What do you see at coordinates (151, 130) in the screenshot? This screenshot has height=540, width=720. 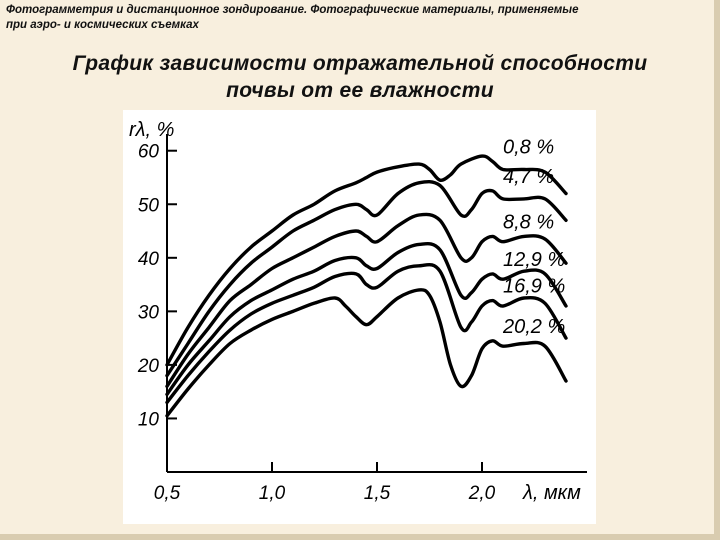 I see `y-axis-label: rλ, %` at bounding box center [151, 130].